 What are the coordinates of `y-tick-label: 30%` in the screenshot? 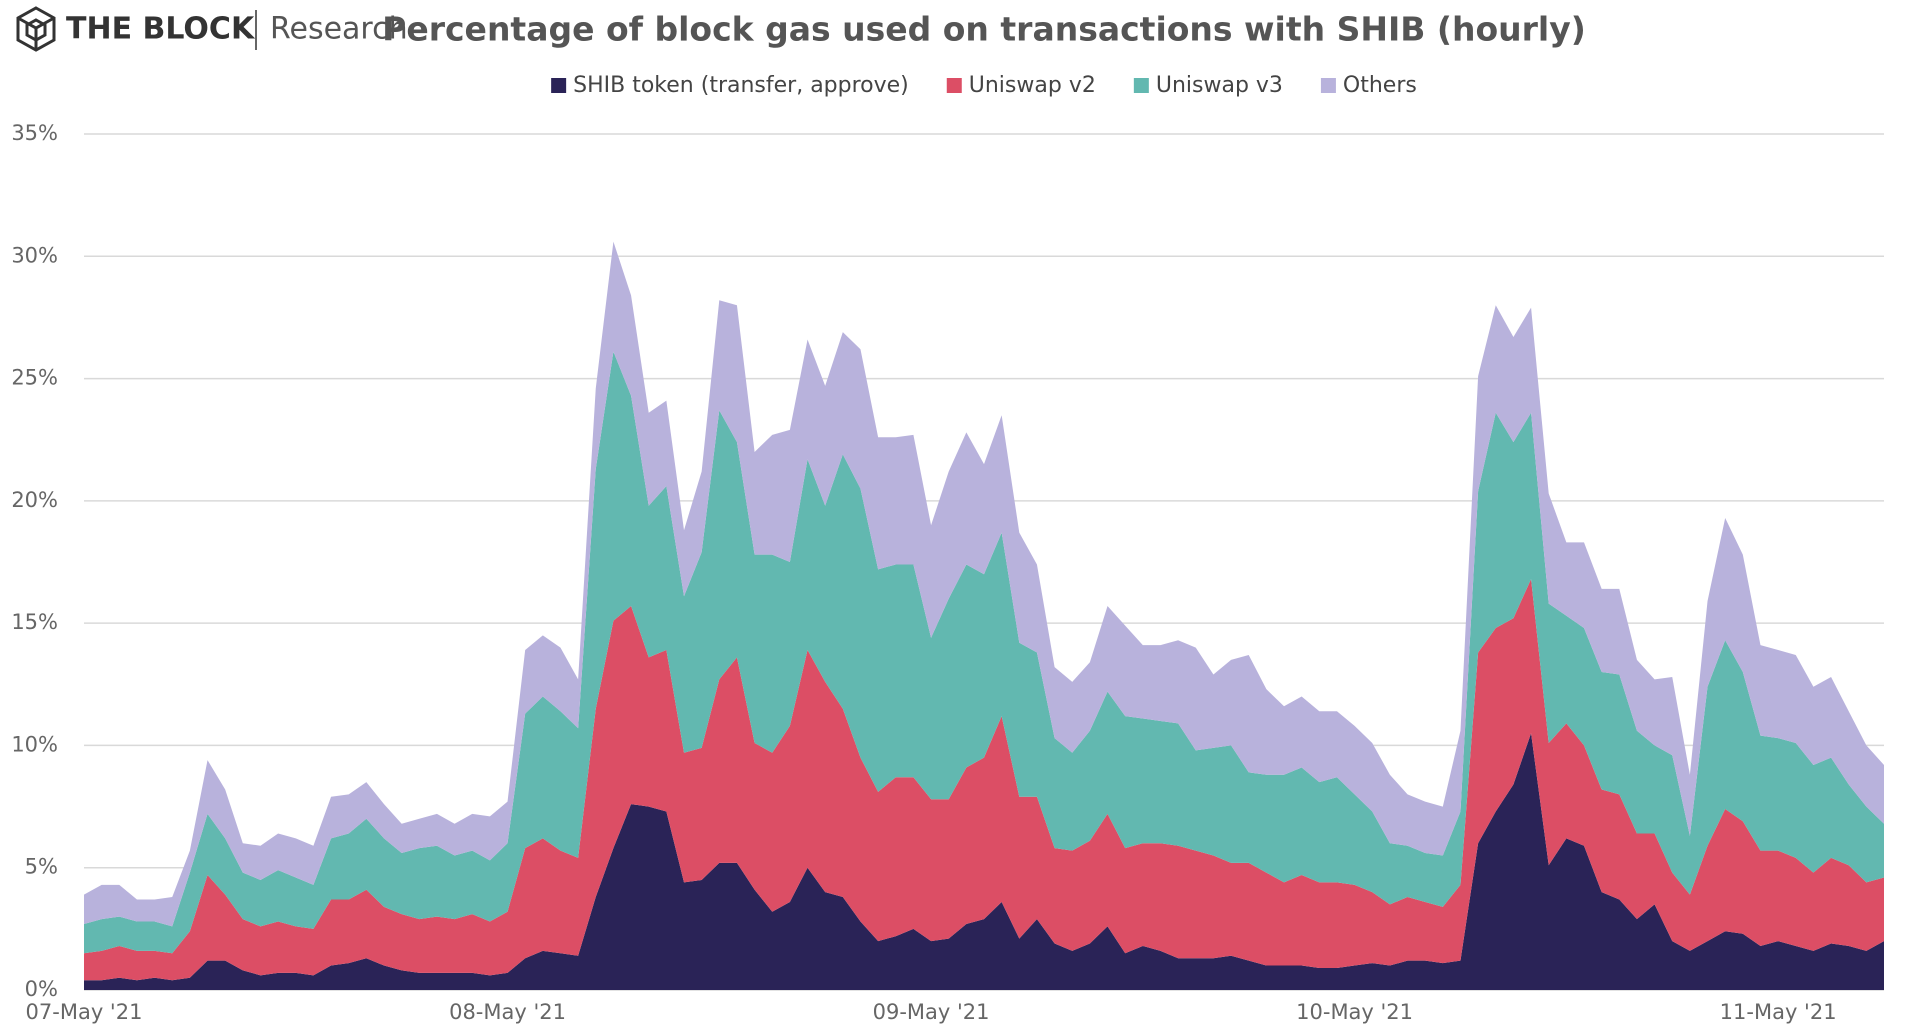 It's located at (34, 255).